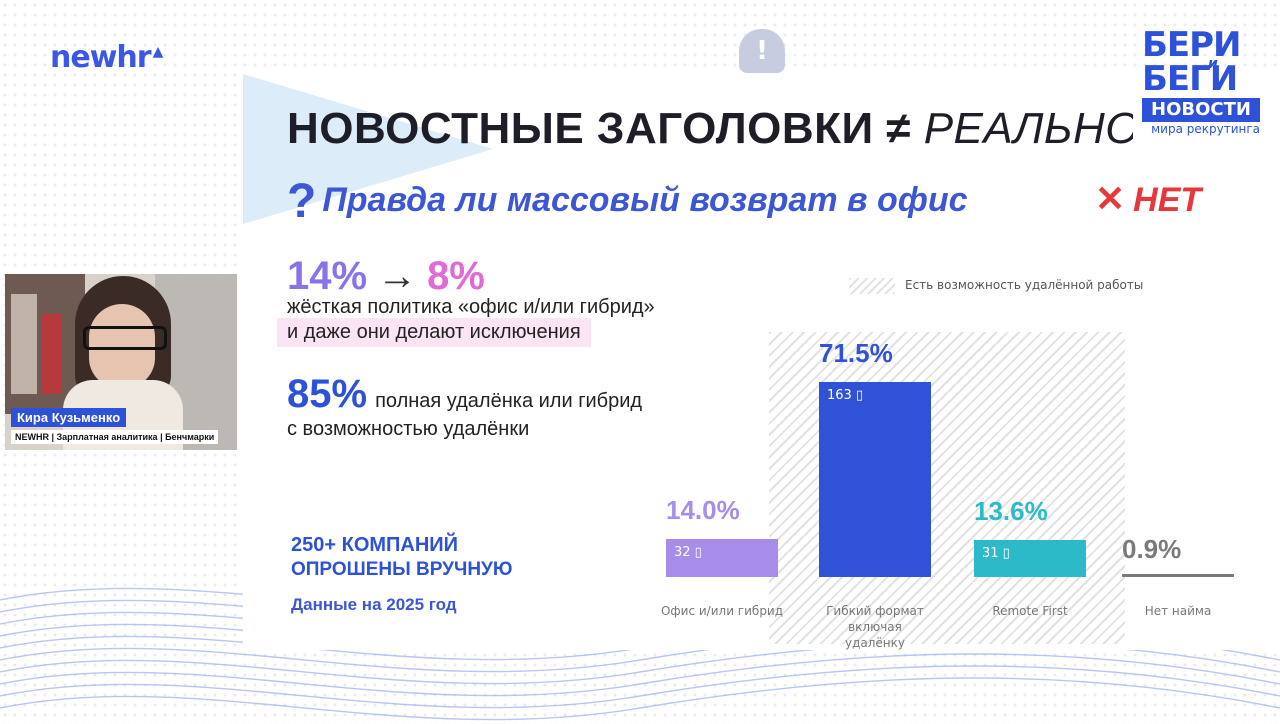 The height and width of the screenshot is (724, 1280). I want to click on stat1-highlight: и даже они делают исключения, so click(434, 332).